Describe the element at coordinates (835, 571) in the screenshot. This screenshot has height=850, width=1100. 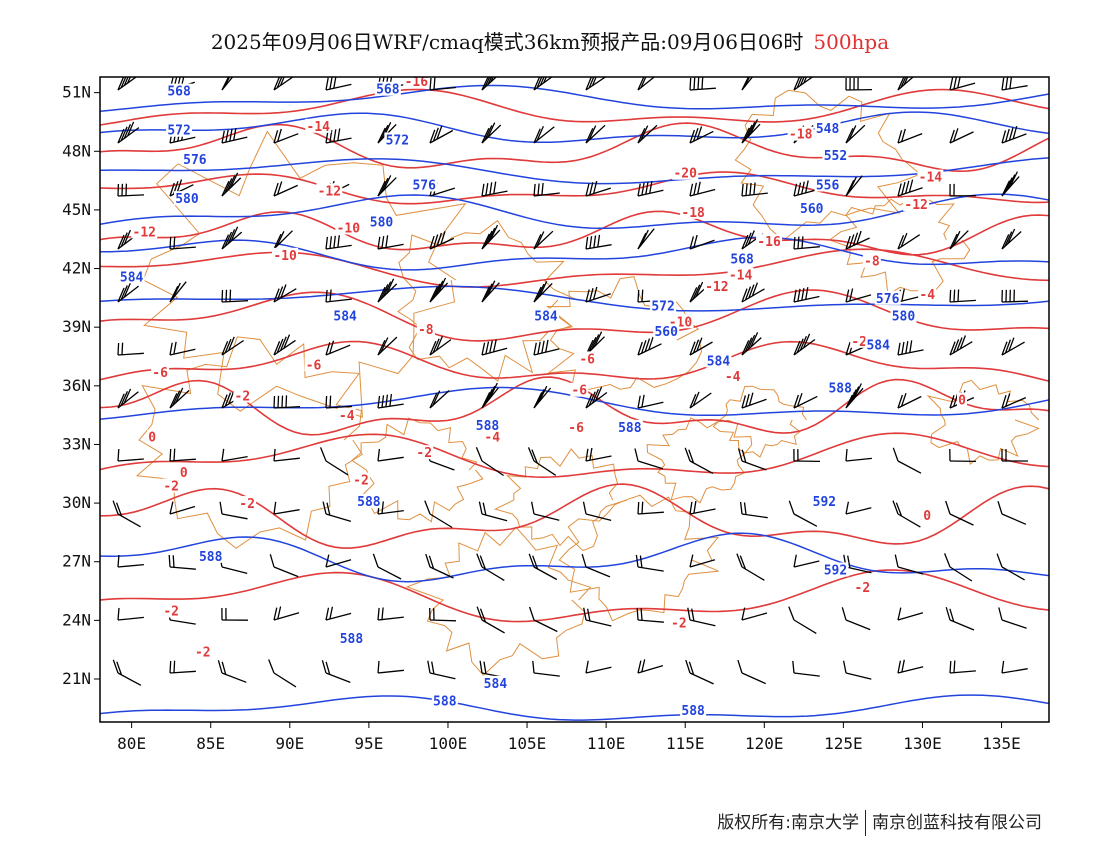
I see `contour-label: 592` at that location.